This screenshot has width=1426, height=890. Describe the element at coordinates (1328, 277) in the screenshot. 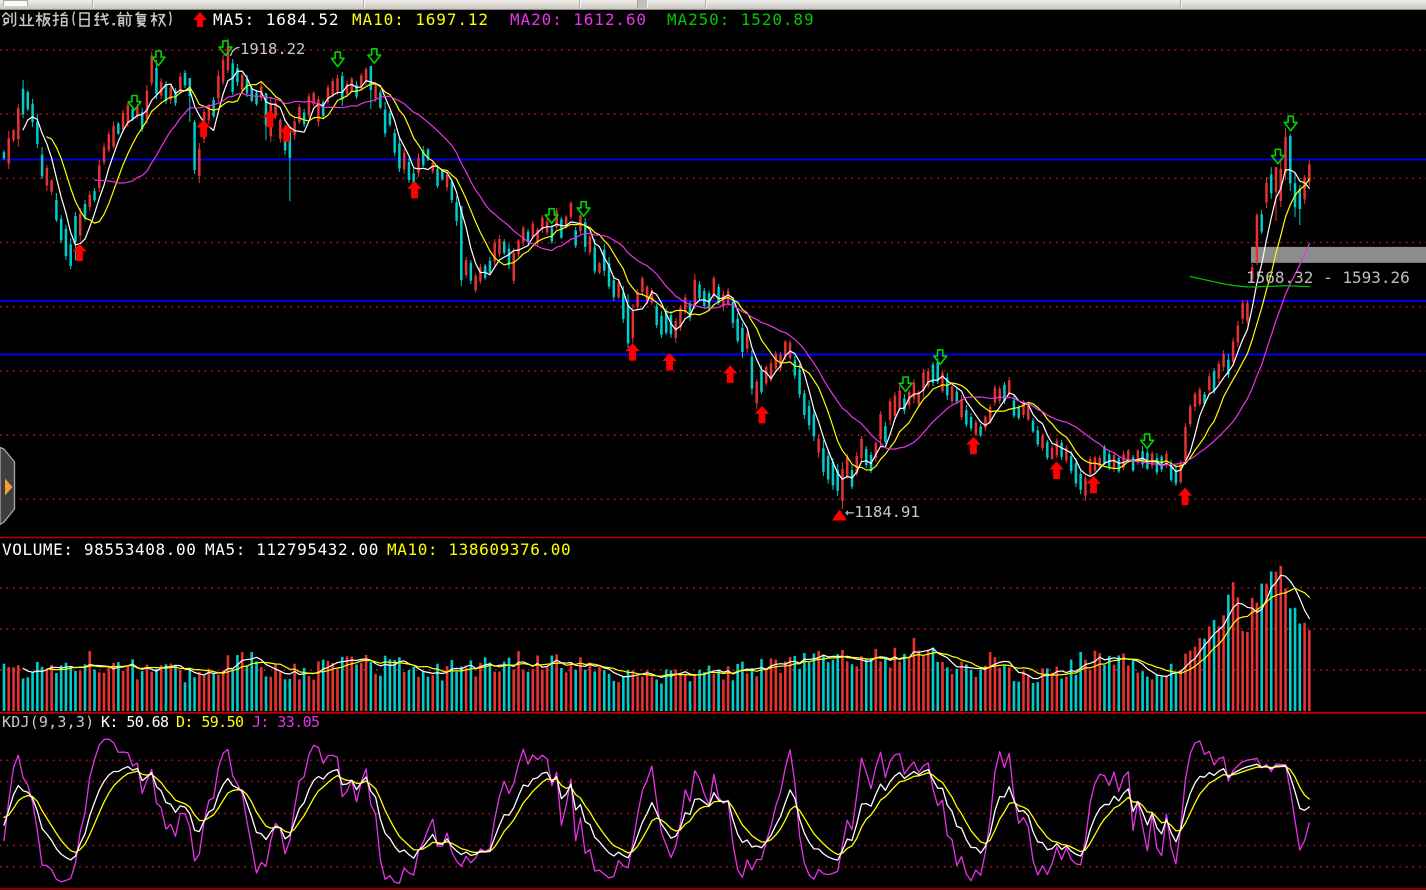

I see `price-range-label: 1568.32 - 1593.26` at that location.